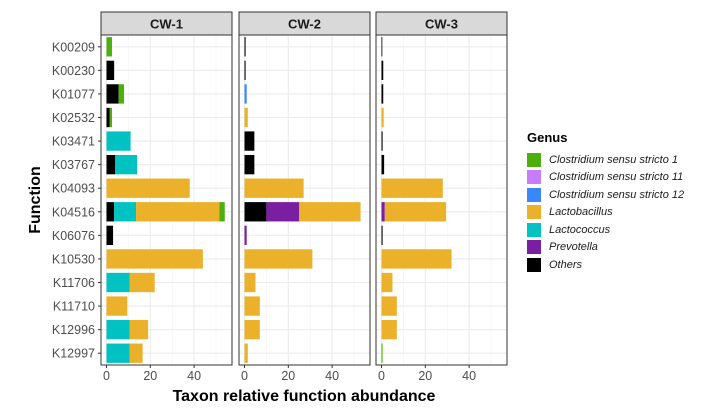 The height and width of the screenshot is (419, 710). I want to click on y-tick-label-k11710: K11710, so click(74, 307).